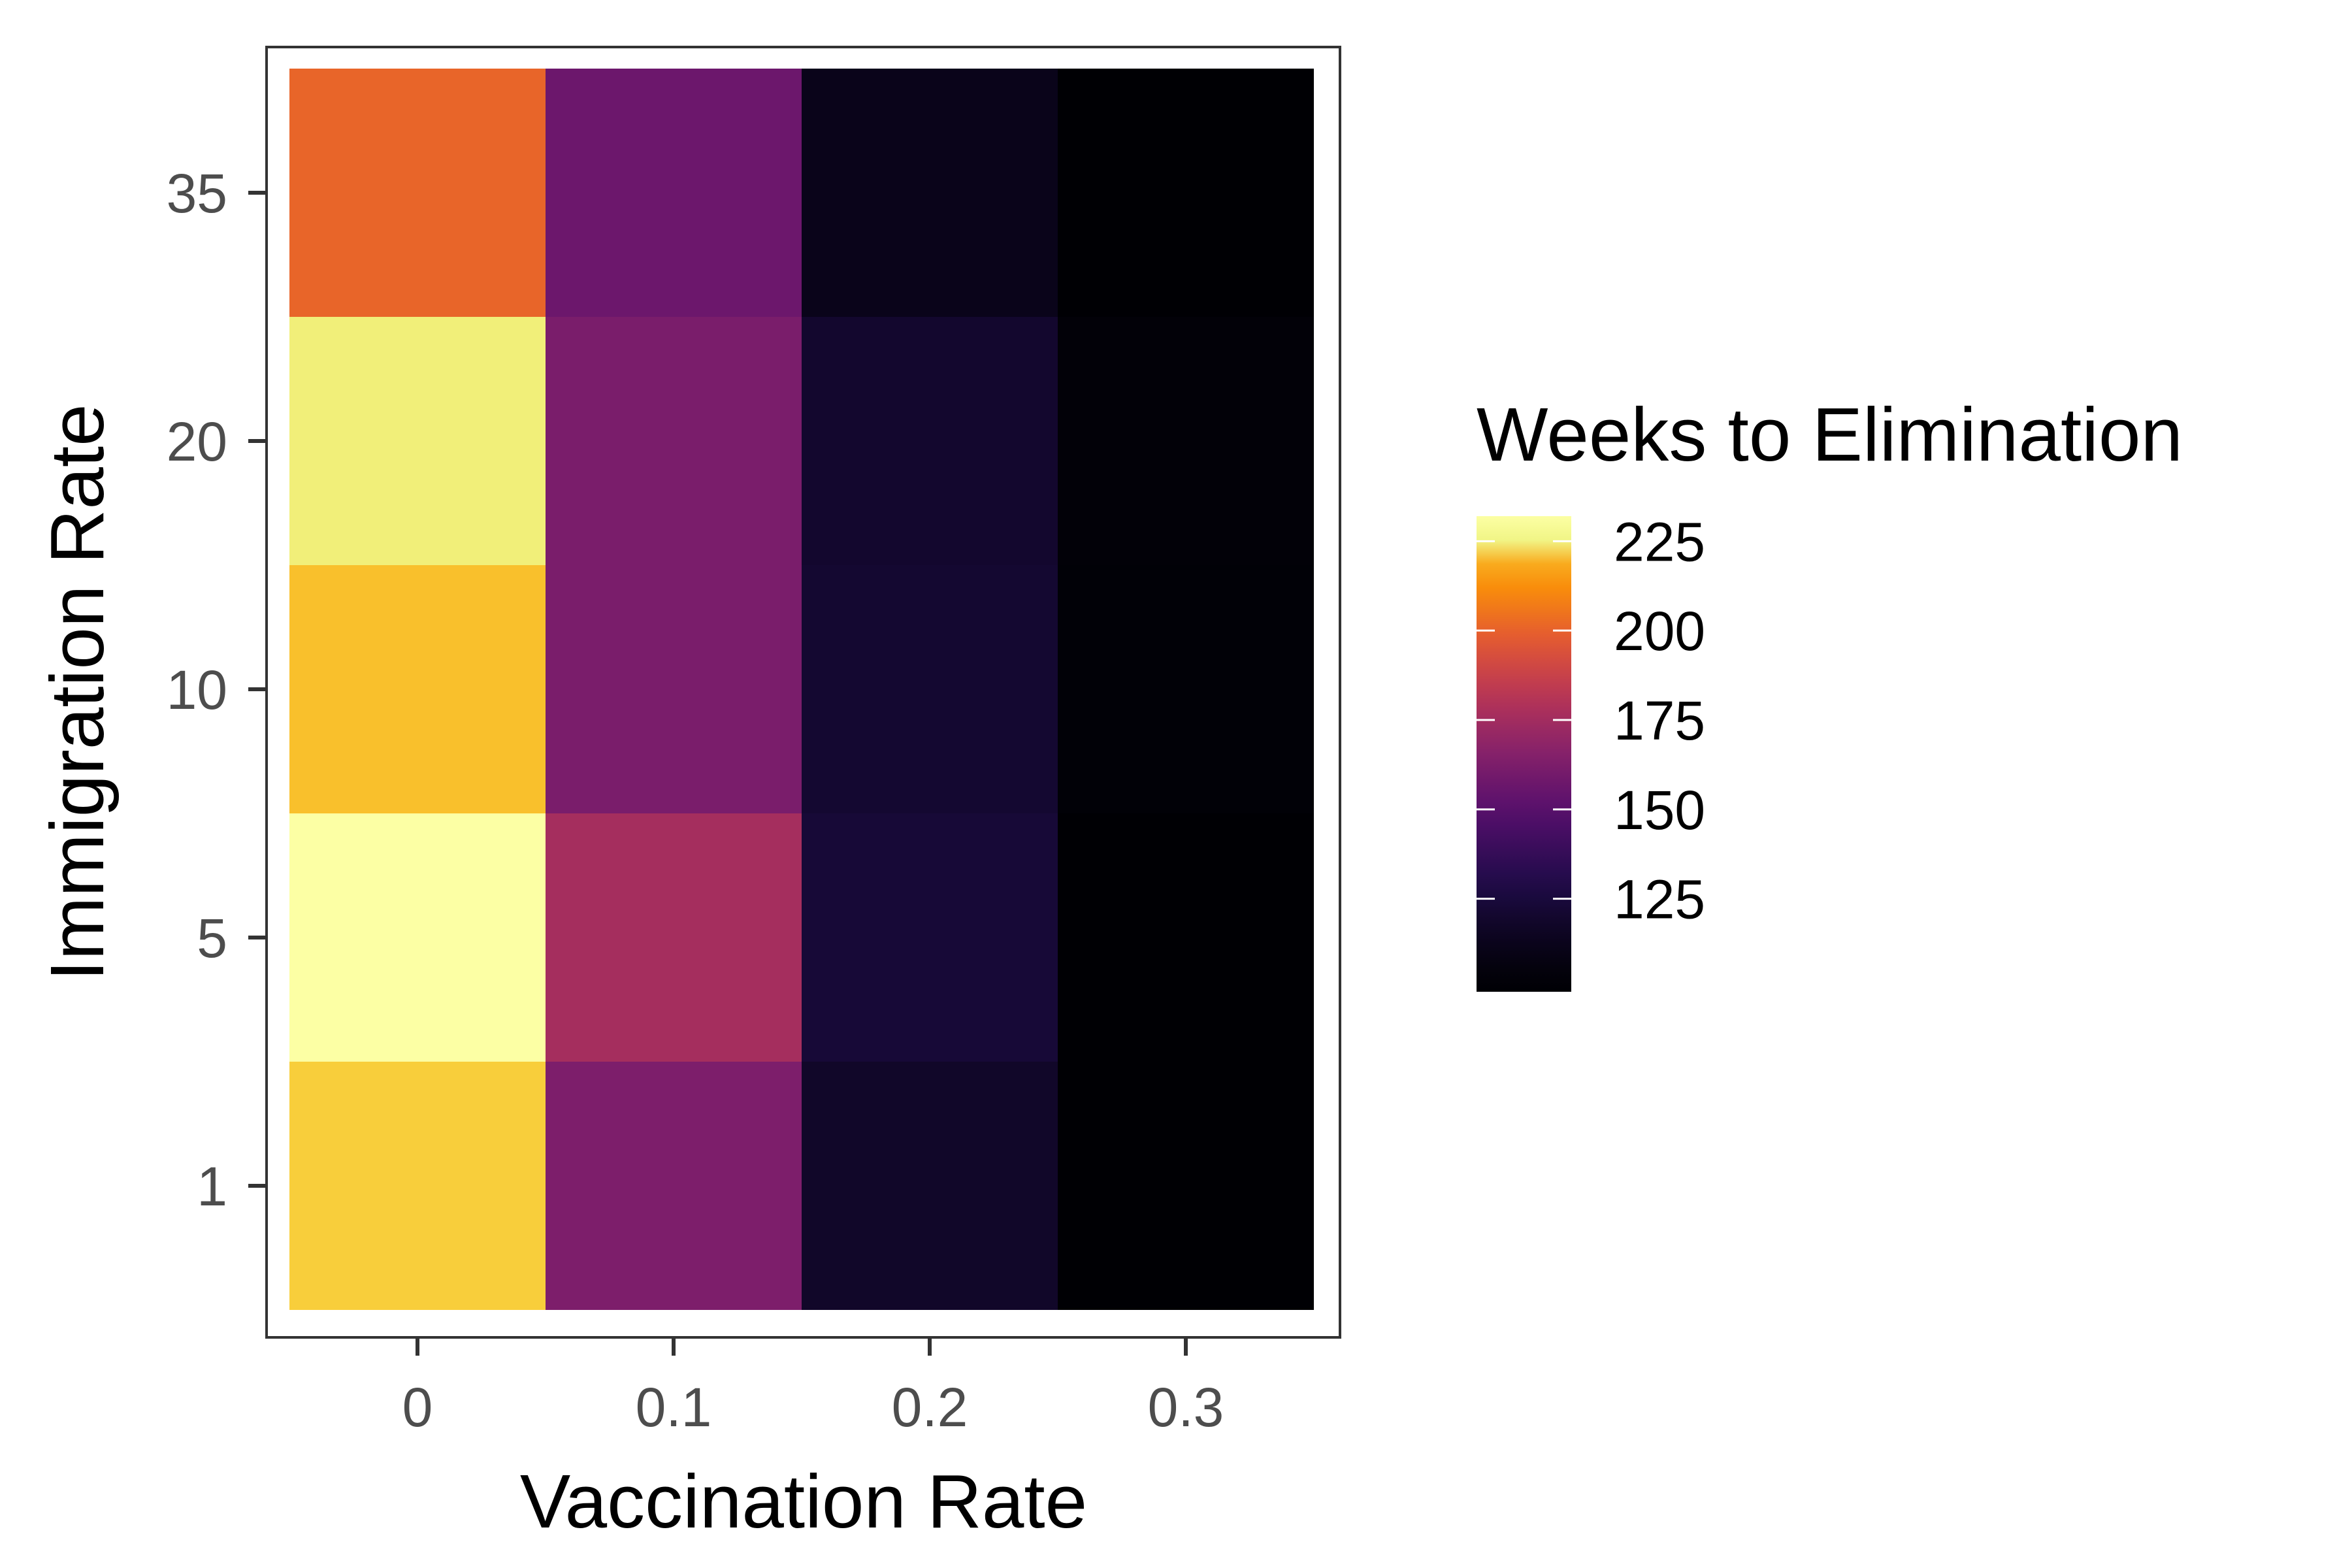 The width and height of the screenshot is (2352, 1568). Describe the element at coordinates (803, 1501) in the screenshot. I see `x-axis-title: Vaccination Rate` at that location.